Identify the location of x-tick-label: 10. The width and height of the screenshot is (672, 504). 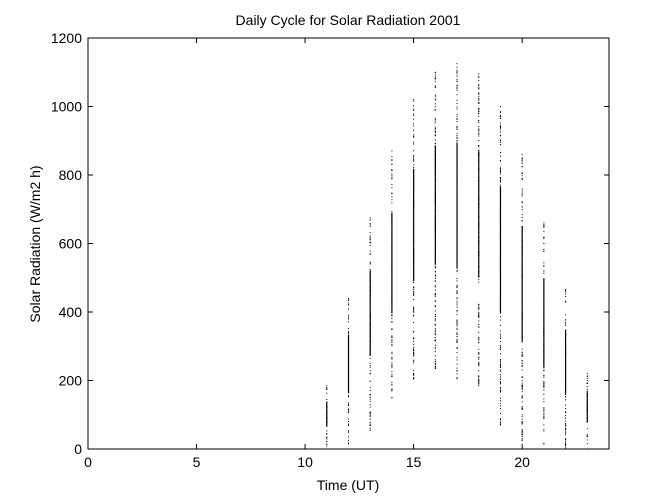
(305, 462).